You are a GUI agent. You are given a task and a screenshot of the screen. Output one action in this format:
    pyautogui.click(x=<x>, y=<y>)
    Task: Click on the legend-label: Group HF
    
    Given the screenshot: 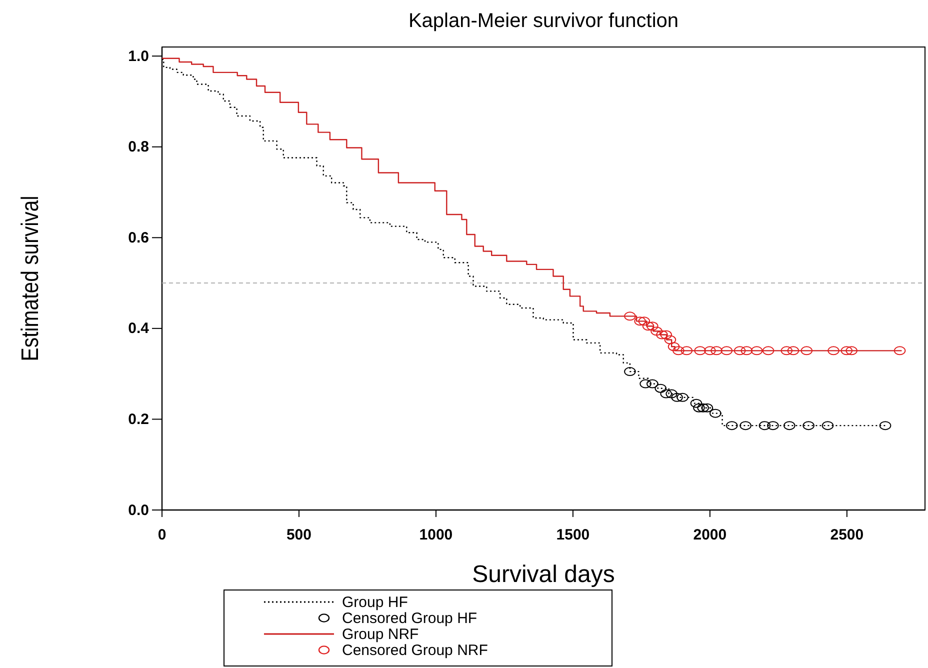 What is the action you would take?
    pyautogui.click(x=375, y=602)
    